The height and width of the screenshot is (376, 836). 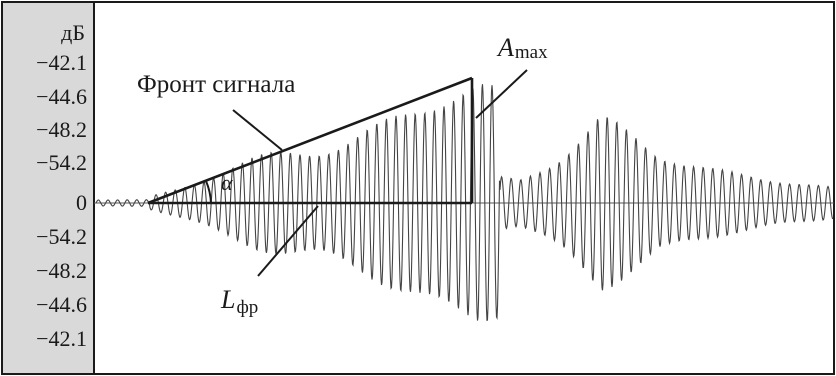 I want to click on front-leader-line, so click(x=257, y=130).